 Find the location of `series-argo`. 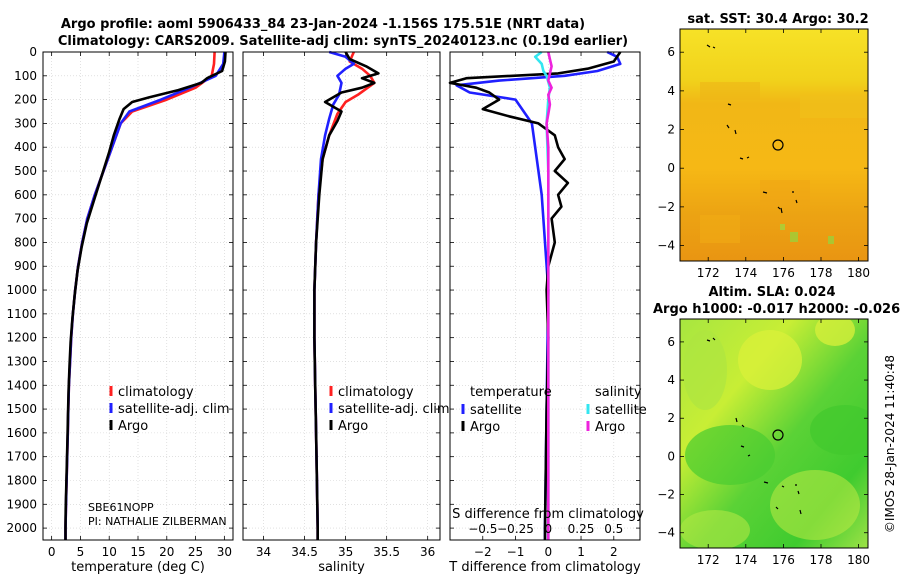

series-argo is located at coordinates (346, 295).